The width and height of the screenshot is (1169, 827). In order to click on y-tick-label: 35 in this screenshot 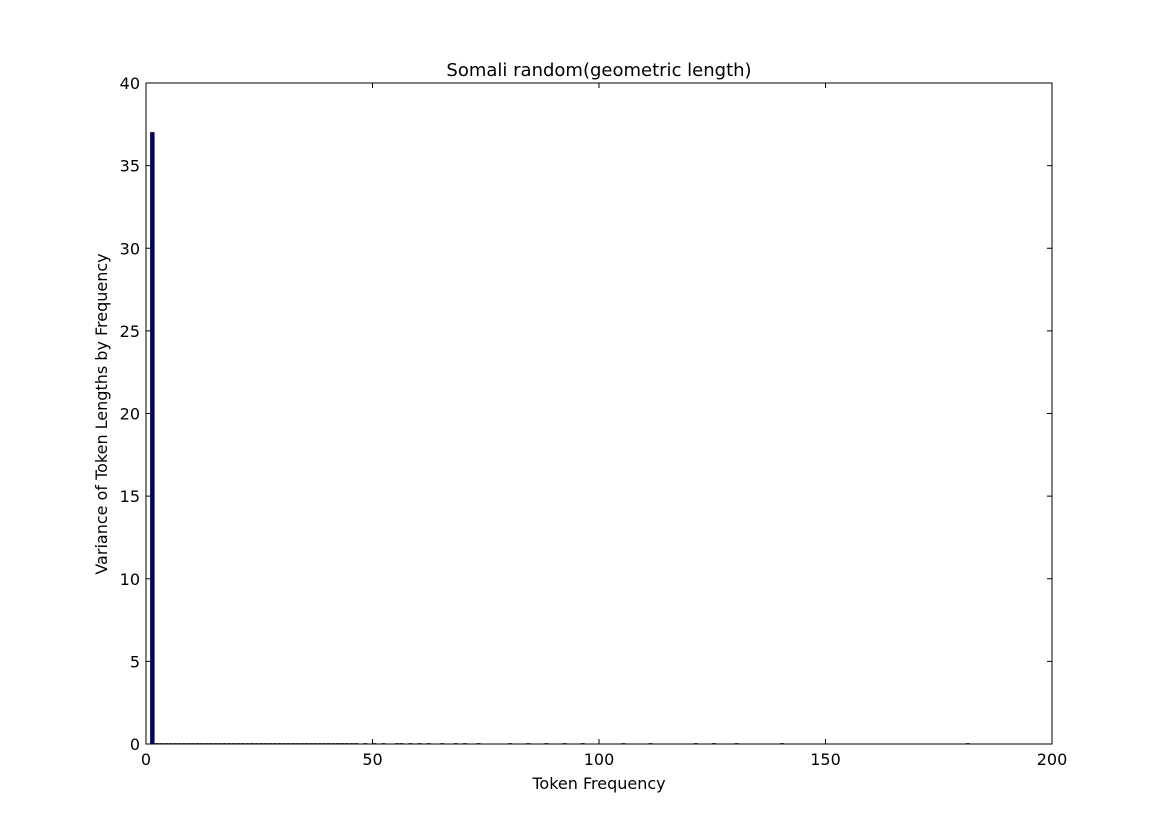, I will do `click(130, 166)`.